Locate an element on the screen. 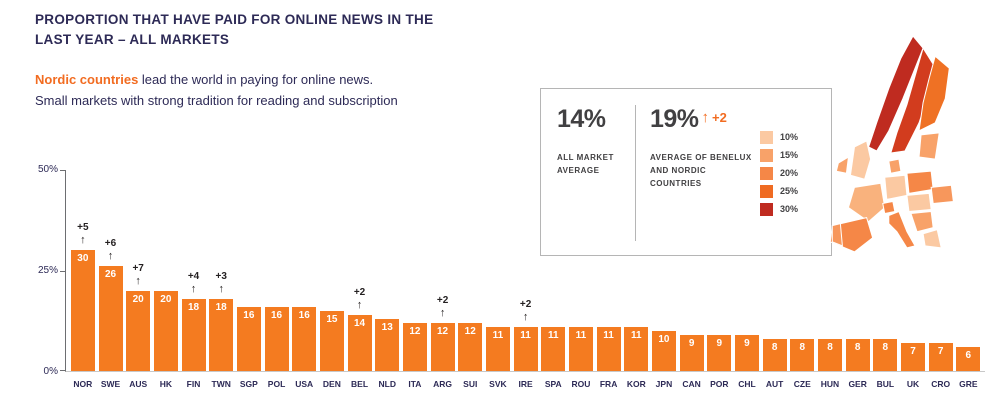 The width and height of the screenshot is (1000, 406). bar-column: 8 GER is located at coordinates (858, 279).